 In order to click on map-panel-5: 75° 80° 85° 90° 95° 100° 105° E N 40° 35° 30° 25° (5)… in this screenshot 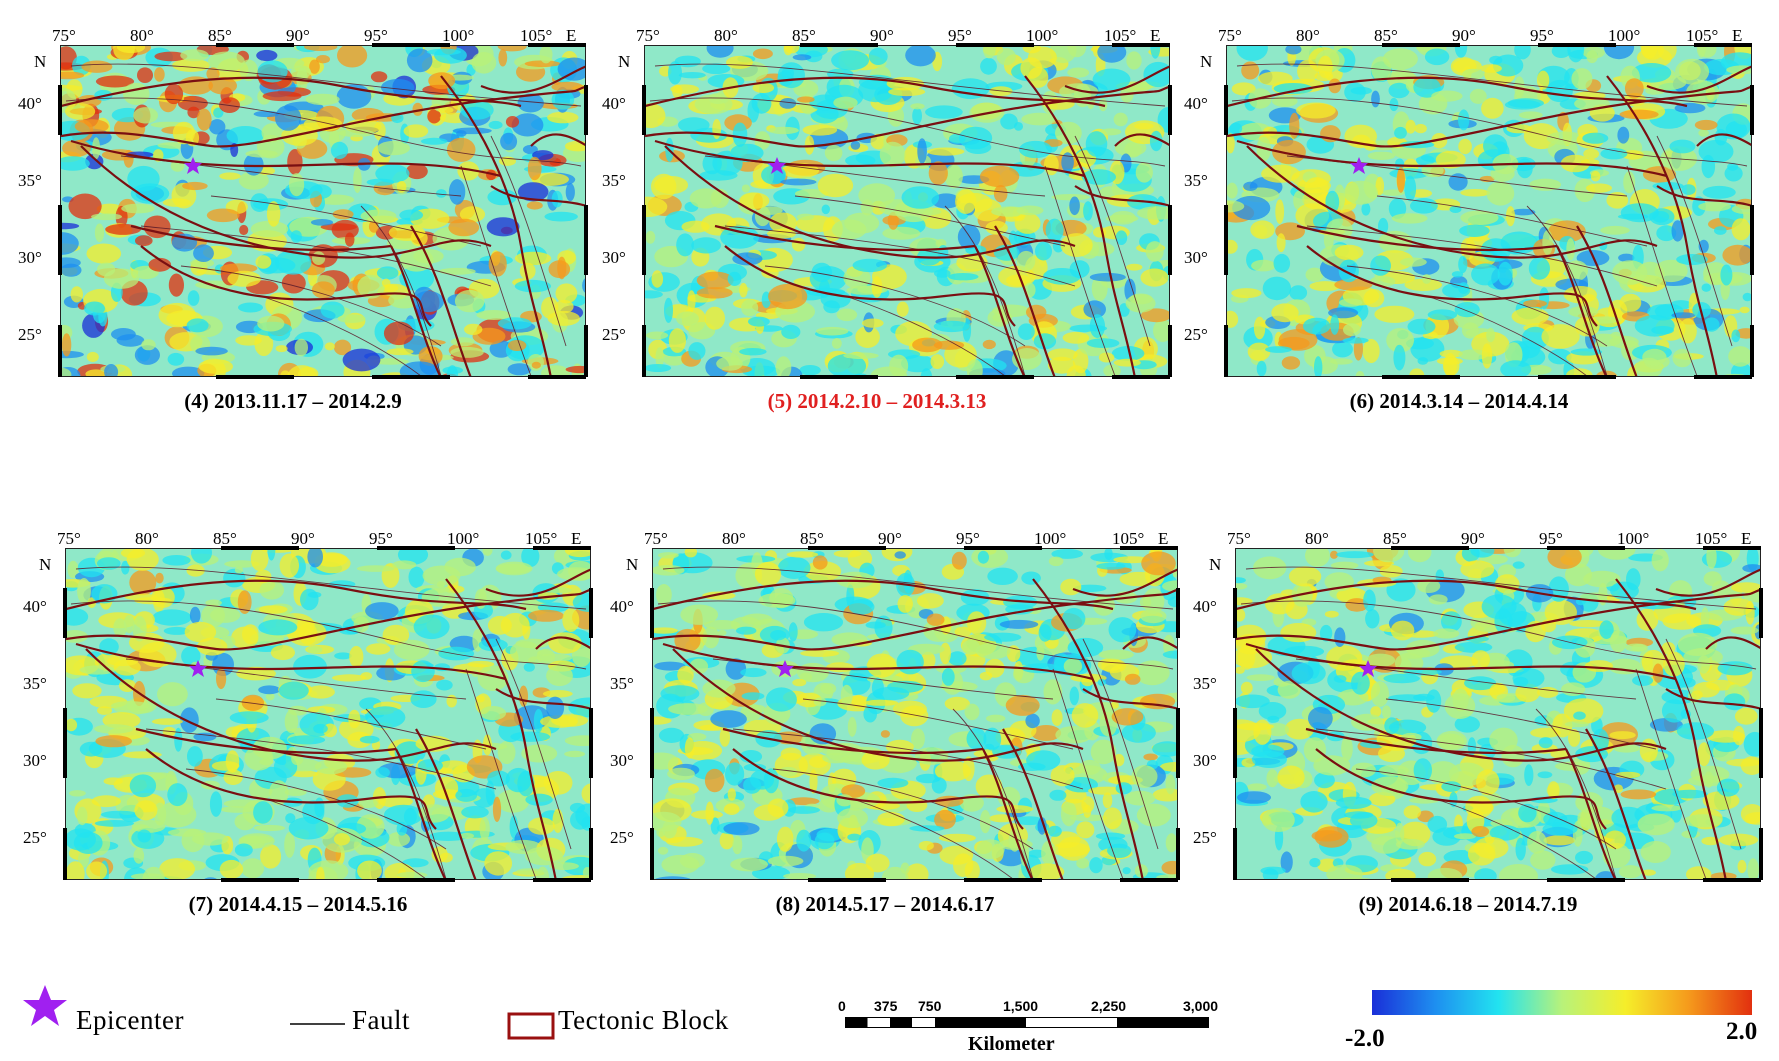, I will do `click(887, 231)`.